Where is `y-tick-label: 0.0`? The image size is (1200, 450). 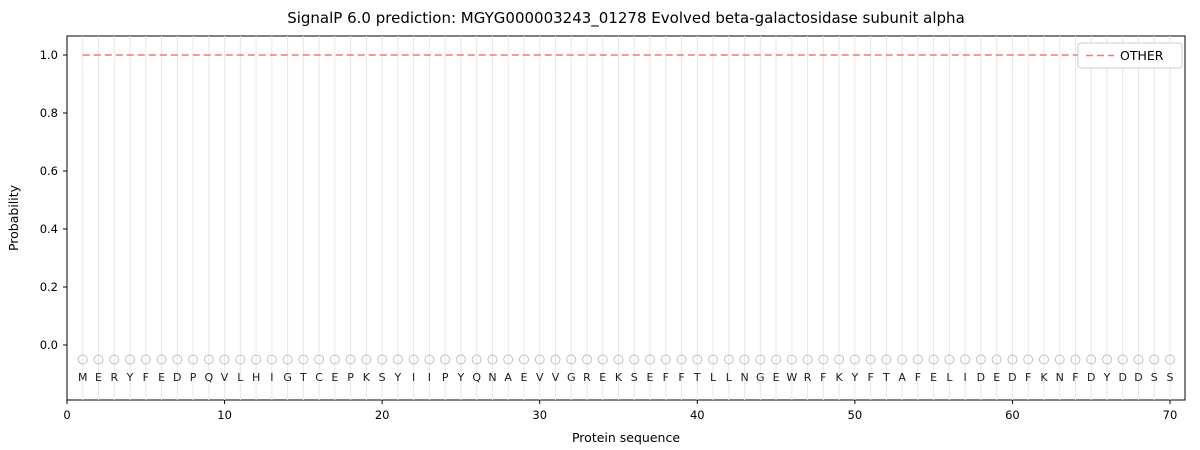 y-tick-label: 0.0 is located at coordinates (49, 345).